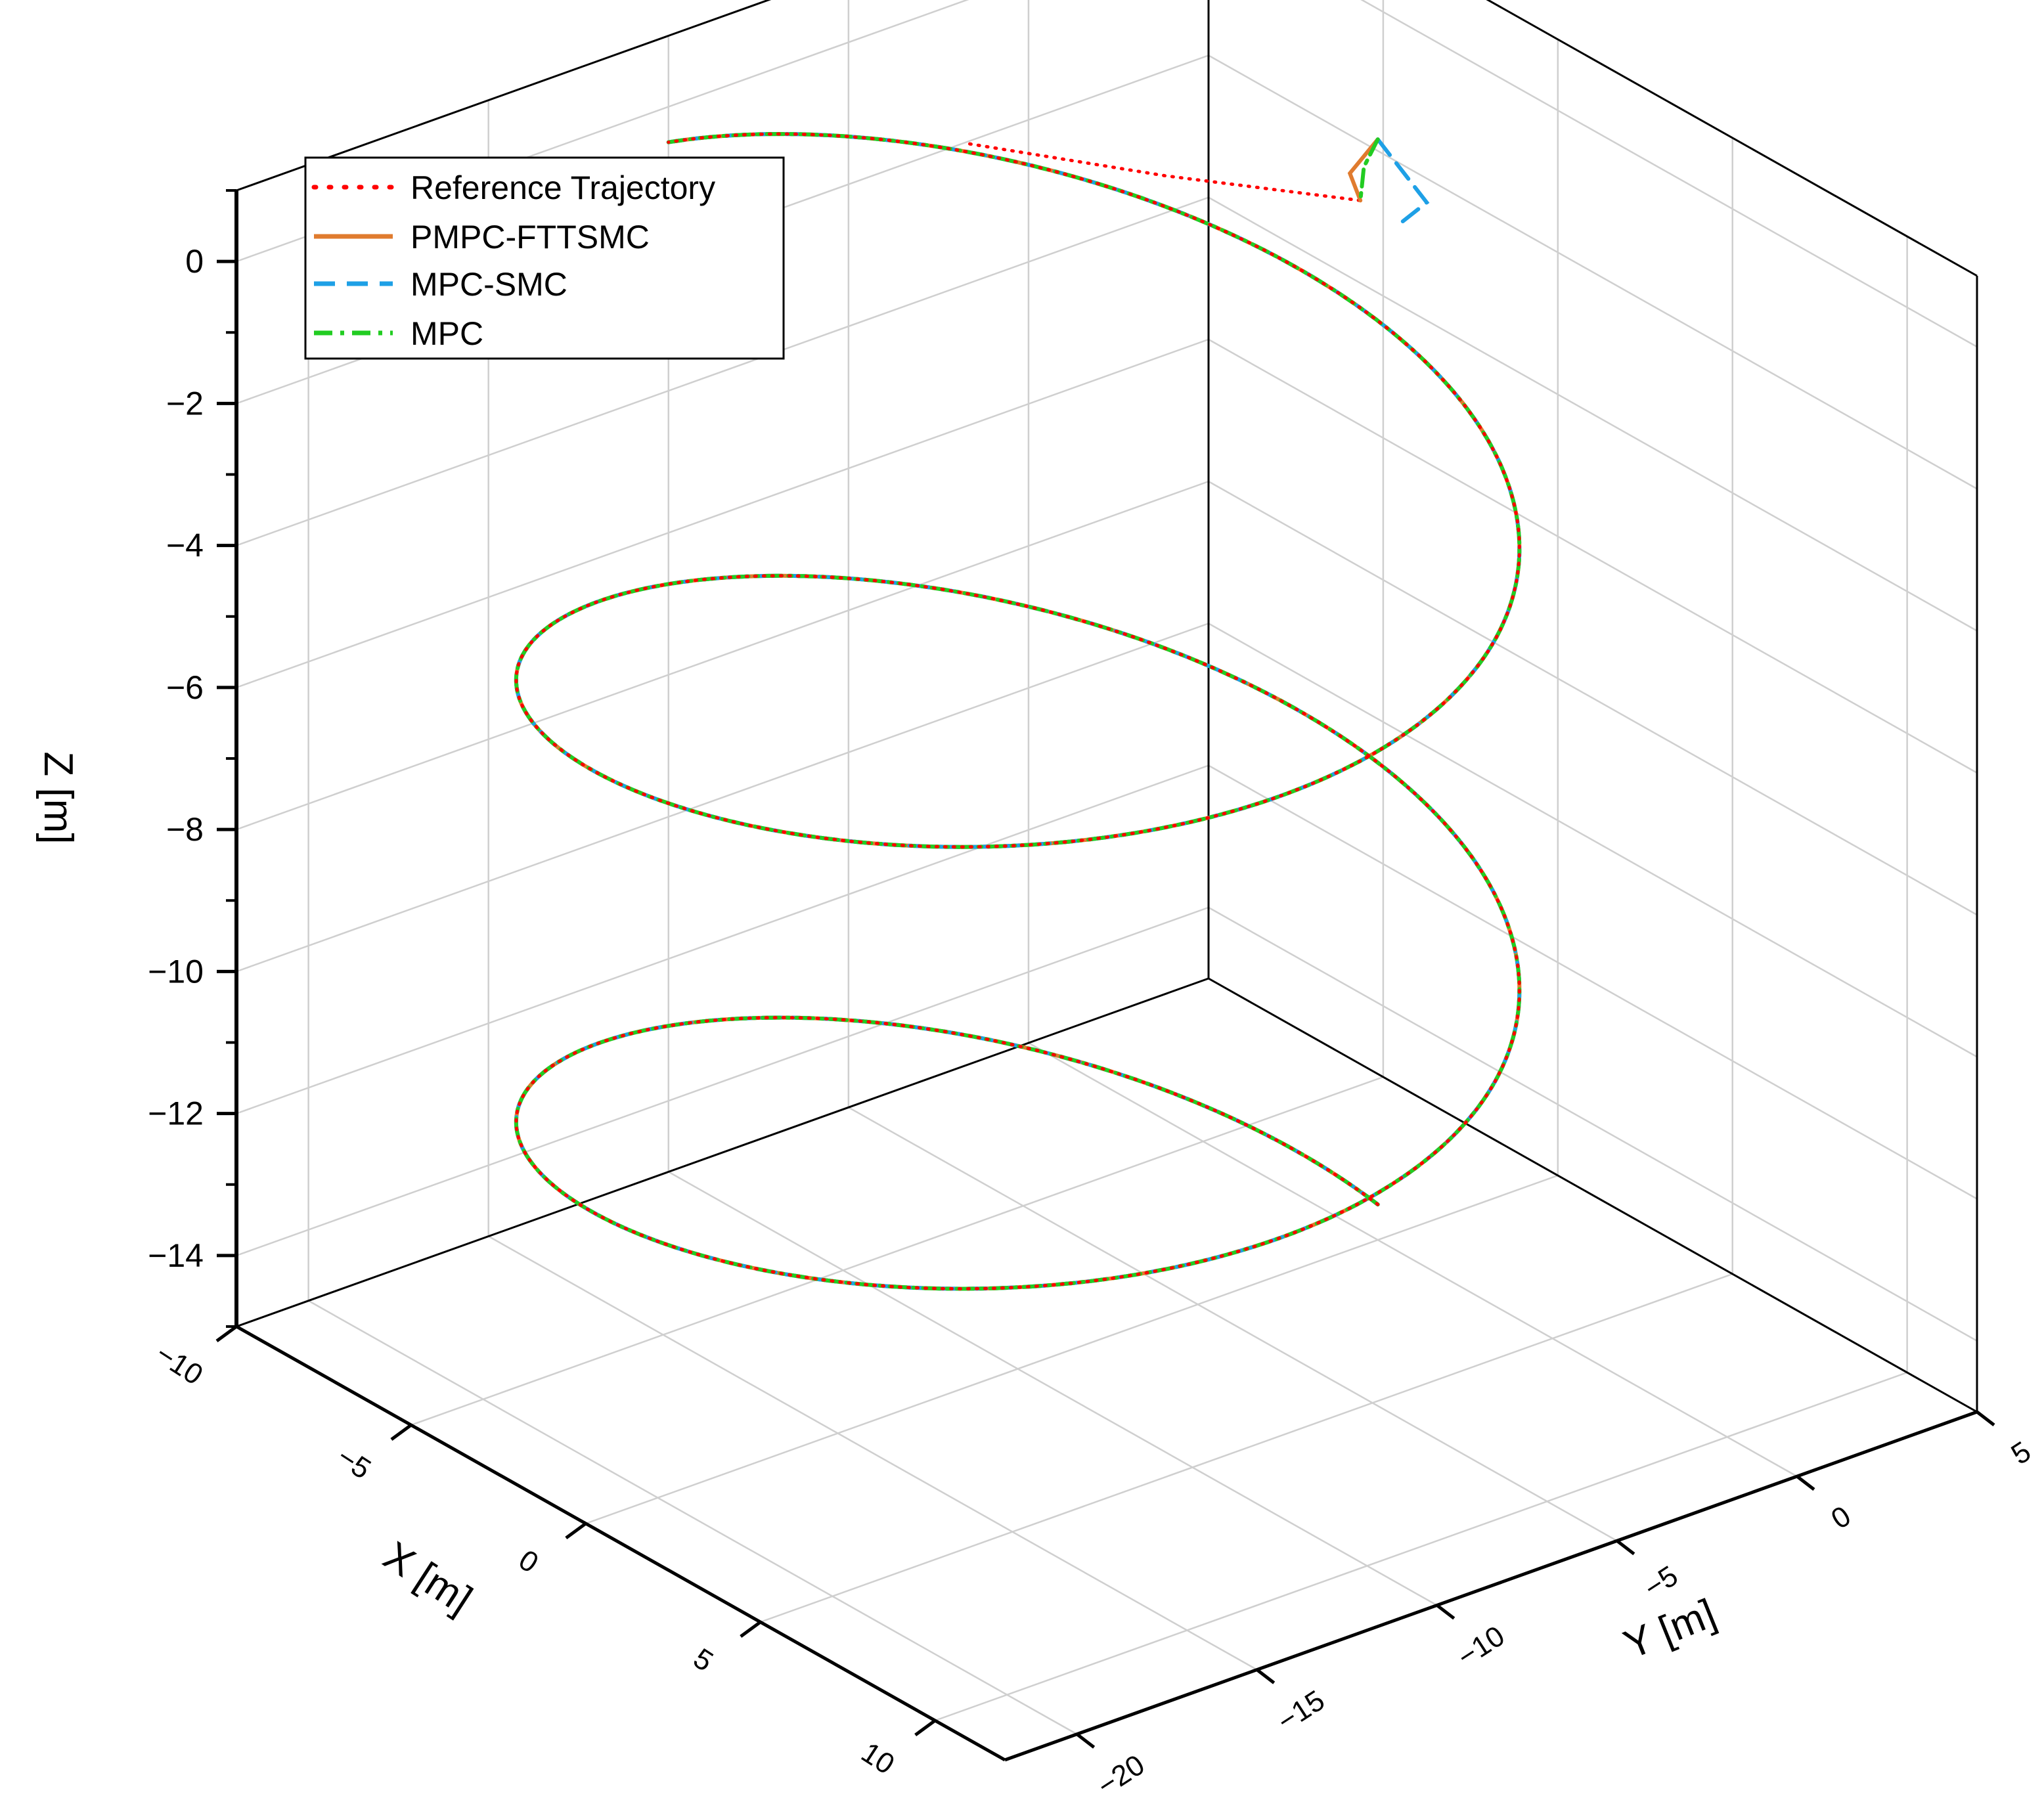 The image size is (2044, 1800). Describe the element at coordinates (1662, 1582) in the screenshot. I see `y-tick-label: −5` at that location.